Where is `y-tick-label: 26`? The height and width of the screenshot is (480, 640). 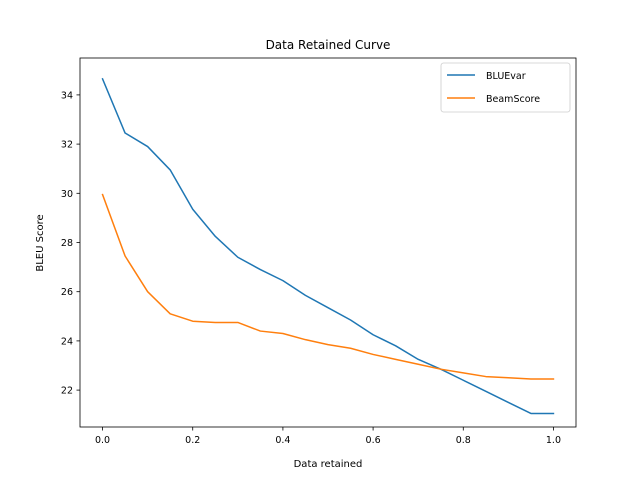
y-tick-label: 26 is located at coordinates (67, 292).